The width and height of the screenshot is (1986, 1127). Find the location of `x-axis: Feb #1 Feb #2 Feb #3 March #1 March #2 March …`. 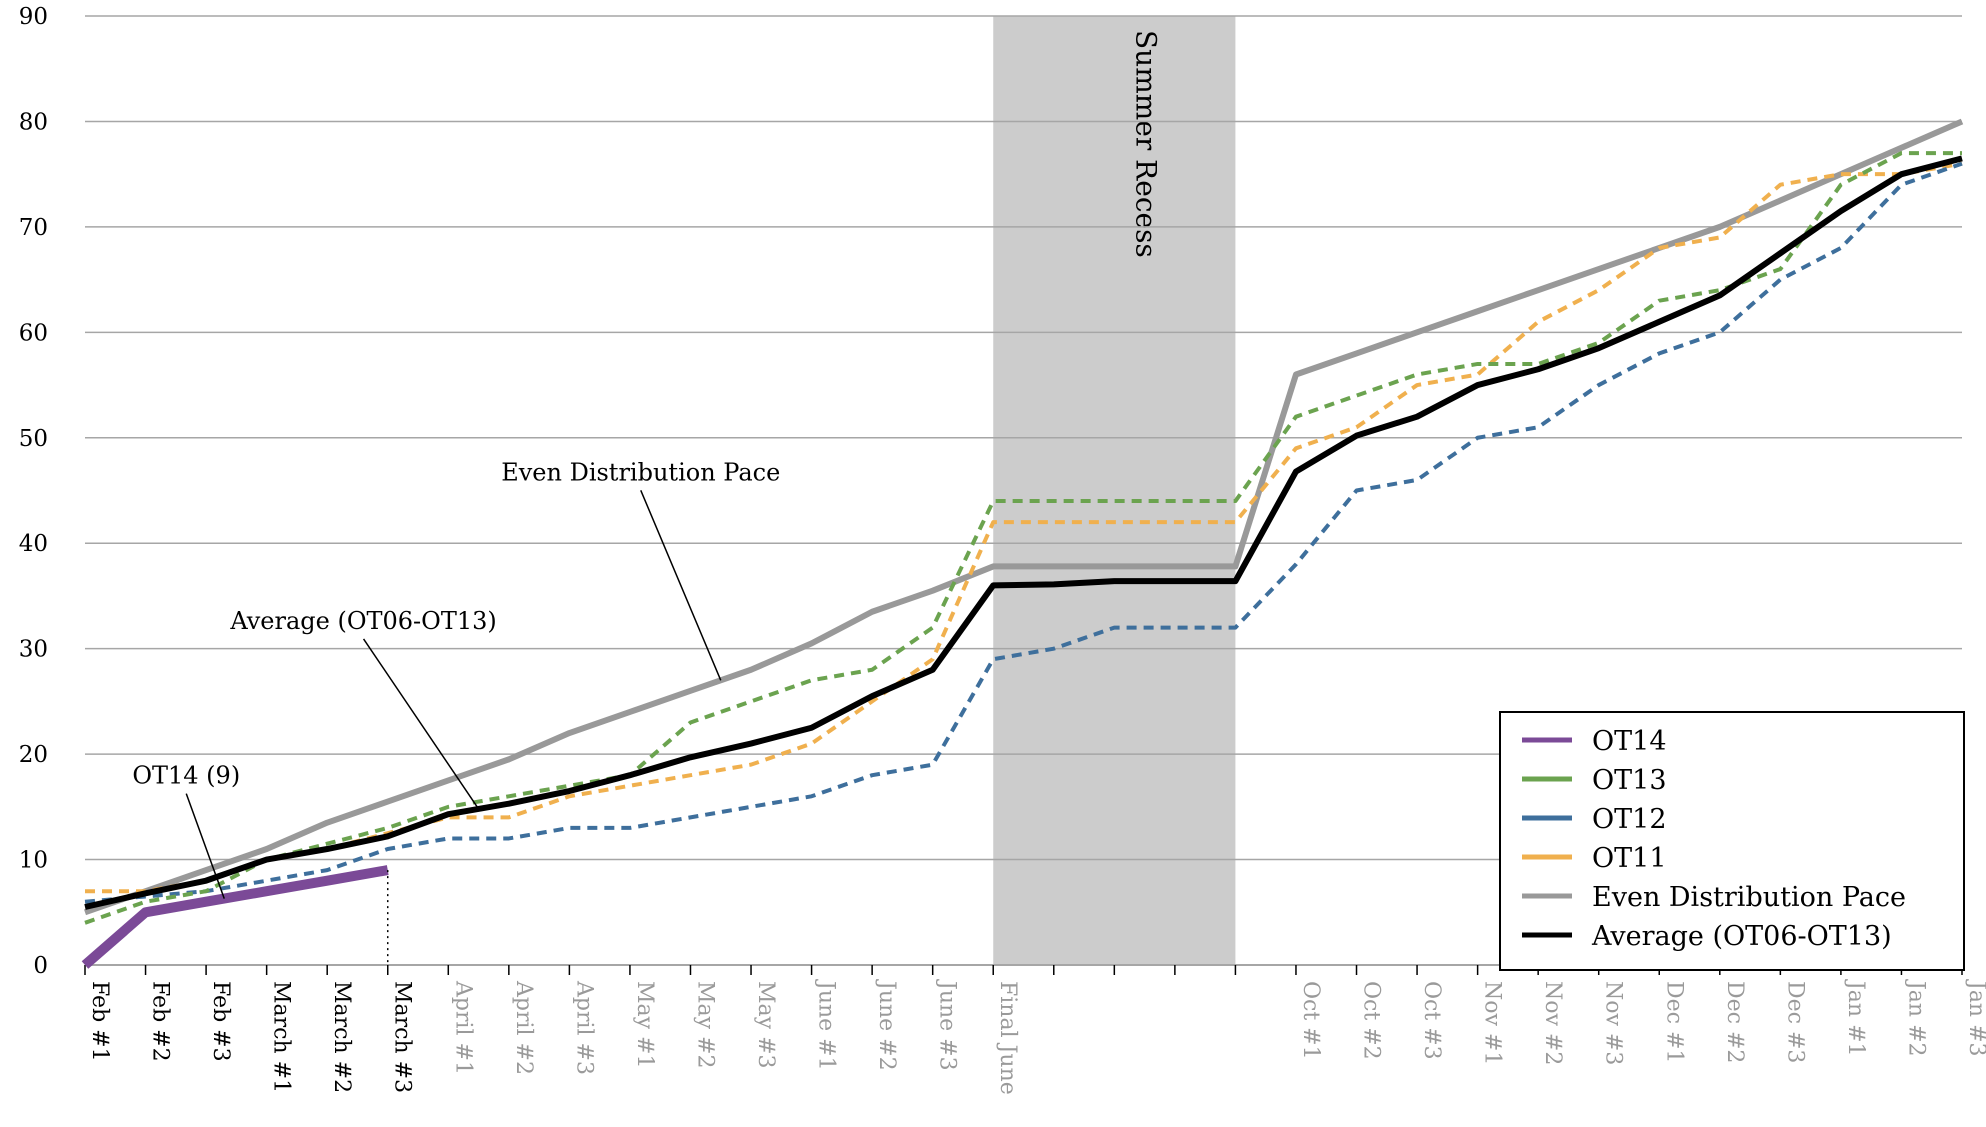

x-axis: Feb #1 Feb #2 Feb #3 March #1 March #2 March … is located at coordinates (1035, 1030).